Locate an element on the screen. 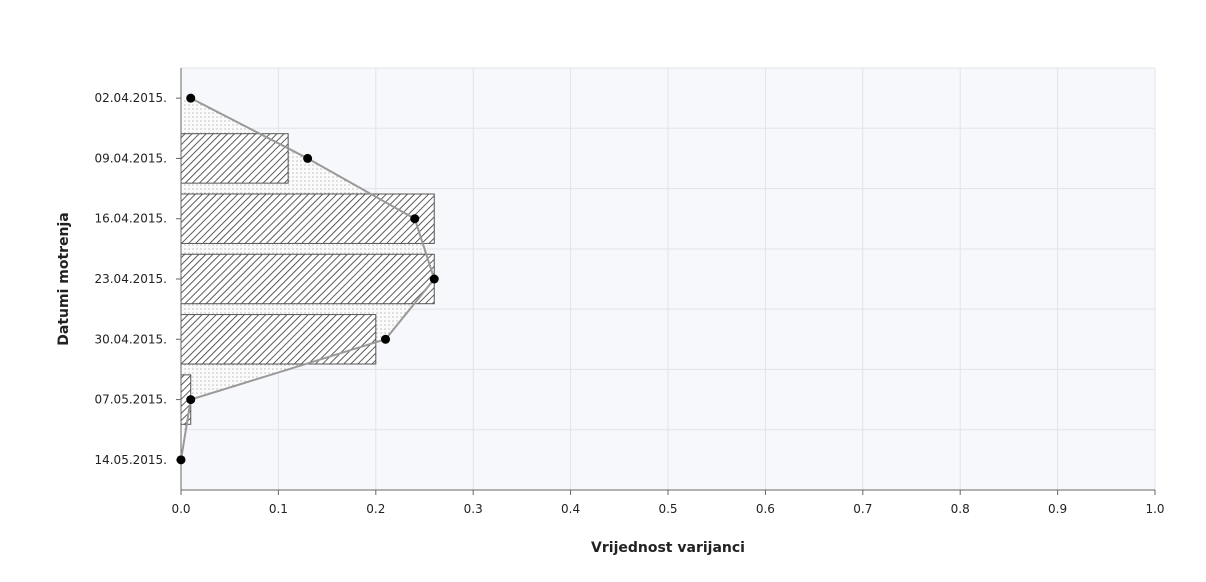 This screenshot has height=582, width=1206. bar-23-04-2015 is located at coordinates (307, 279).